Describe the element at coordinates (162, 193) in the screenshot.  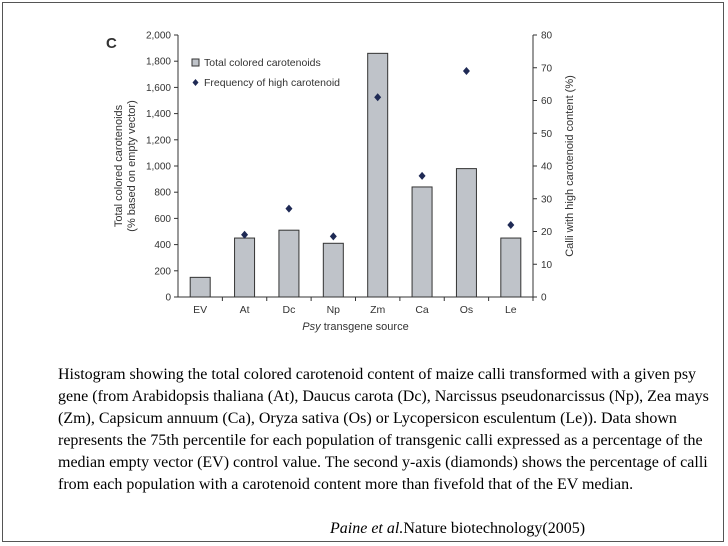
I see `left-tick-label: 800` at that location.